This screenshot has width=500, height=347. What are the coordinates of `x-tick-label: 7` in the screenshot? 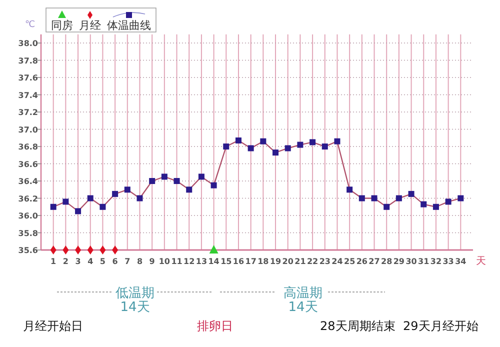 It's located at (127, 261).